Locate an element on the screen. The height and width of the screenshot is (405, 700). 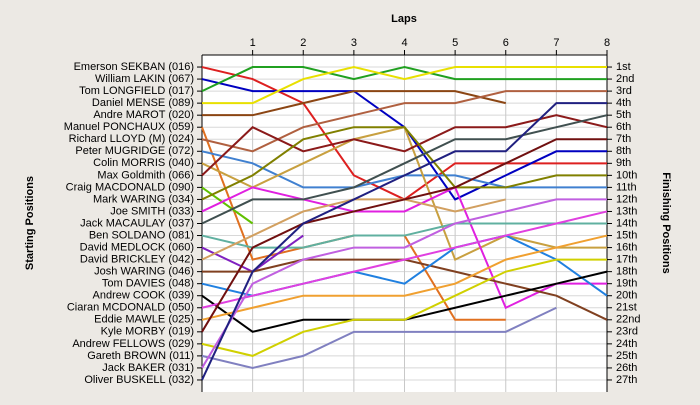
series-label: Eddie MAWLE (025) is located at coordinates (144, 320).